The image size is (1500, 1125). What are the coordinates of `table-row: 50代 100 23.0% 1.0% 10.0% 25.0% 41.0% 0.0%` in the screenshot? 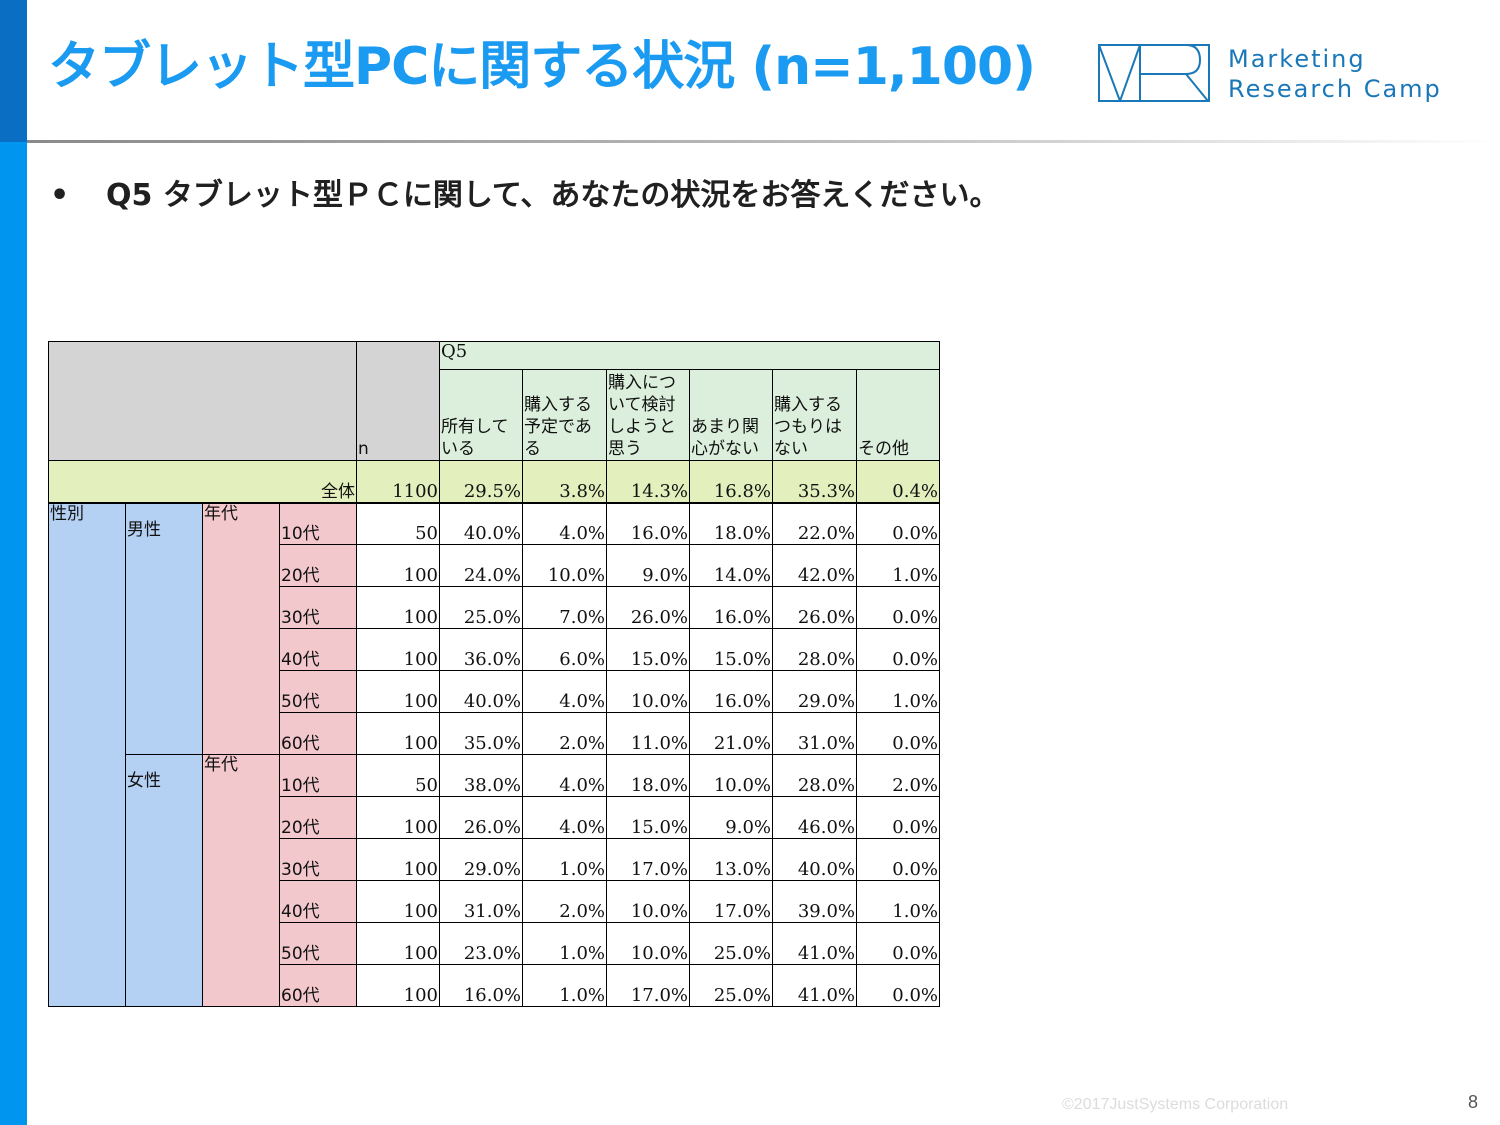 It's located at (494, 943).